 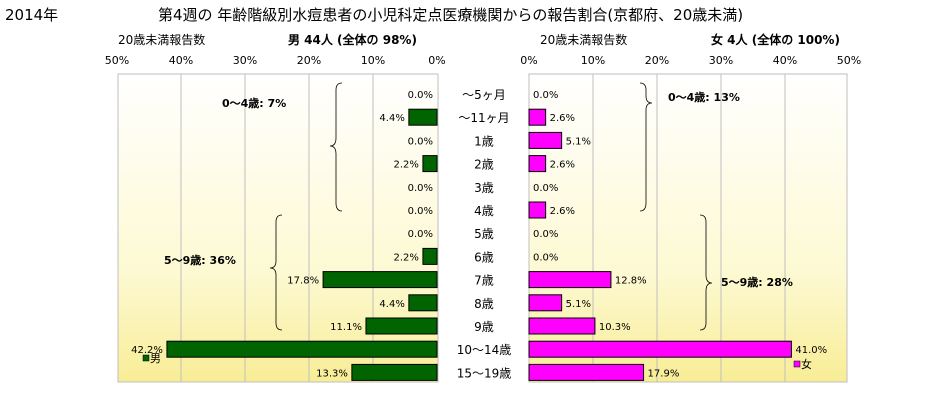 What do you see at coordinates (484, 188) in the screenshot?
I see `category-label: 3歳` at bounding box center [484, 188].